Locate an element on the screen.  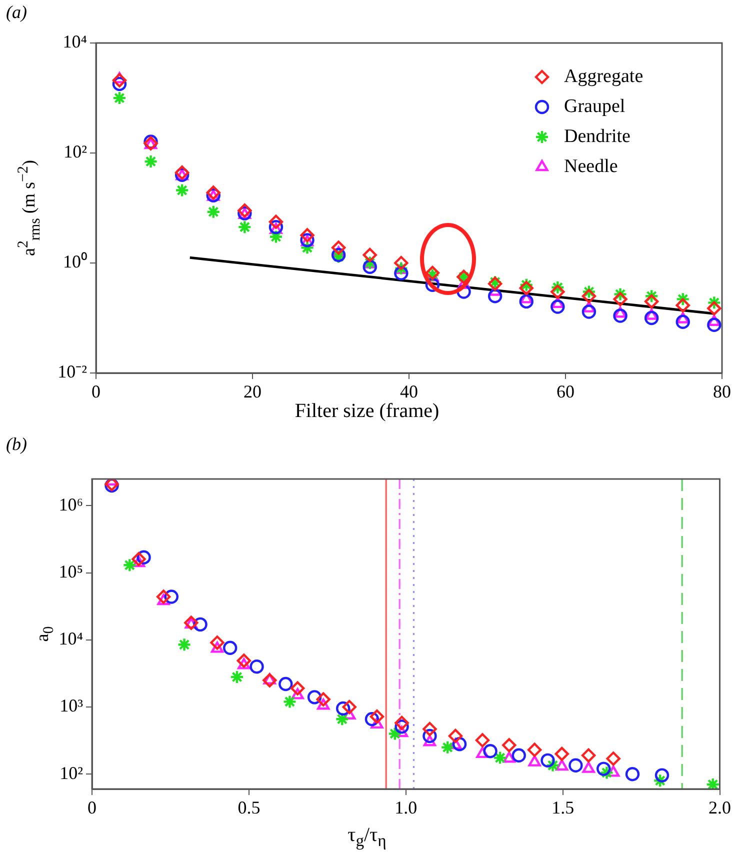
y-tick-label: 10⁵ is located at coordinates (70, 572).